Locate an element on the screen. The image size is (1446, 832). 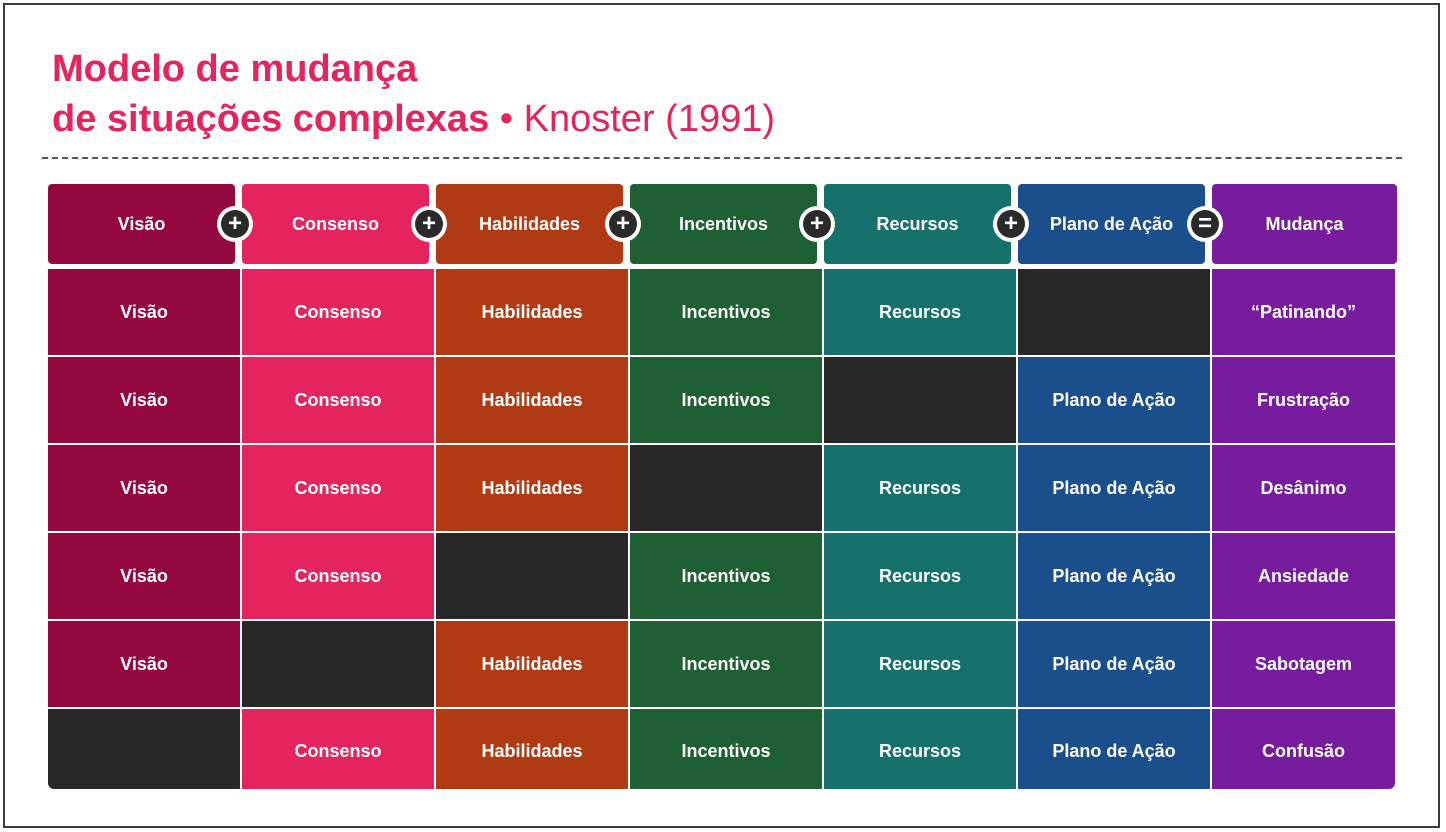
cell-mudanca: Ansiedade is located at coordinates (1303, 577).